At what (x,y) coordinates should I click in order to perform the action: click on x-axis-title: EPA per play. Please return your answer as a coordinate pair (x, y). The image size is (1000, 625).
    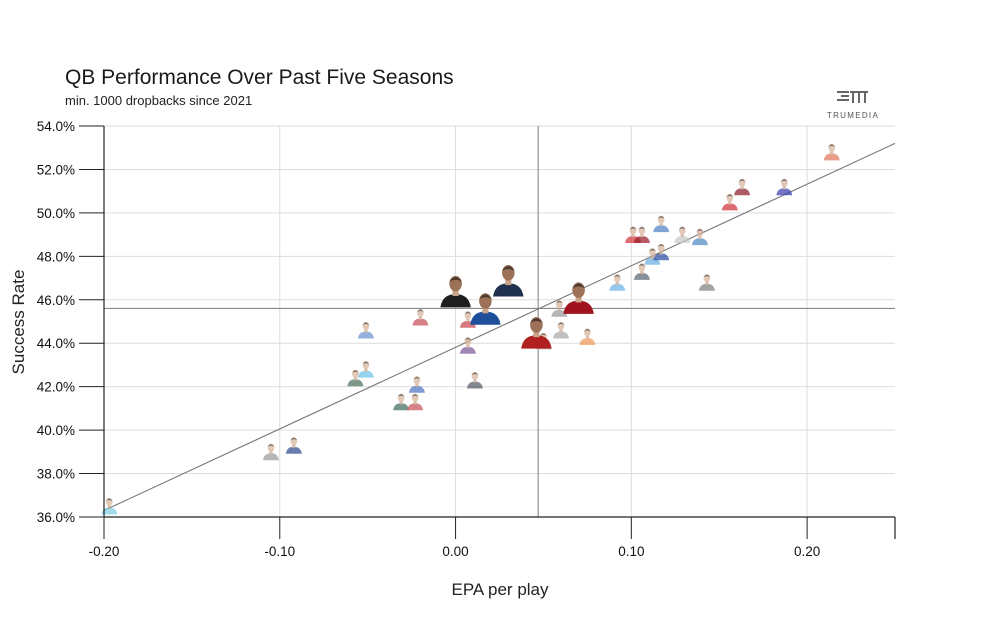
    Looking at the image, I should click on (500, 589).